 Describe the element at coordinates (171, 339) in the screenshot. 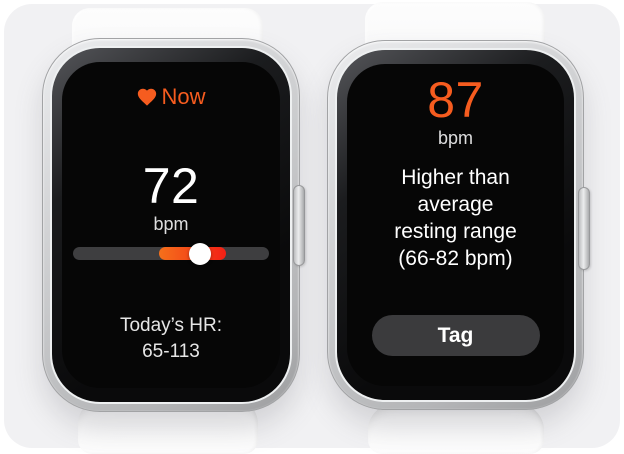

I see `todays-hr-summary: Today’s HR: 65-113` at that location.